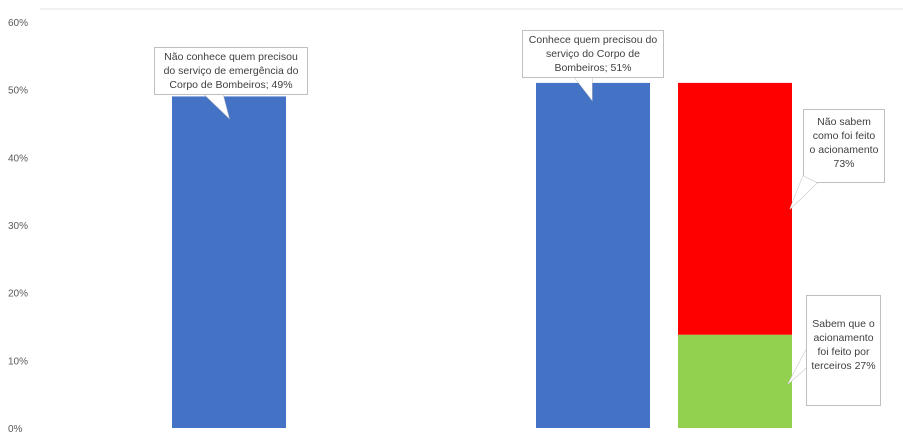 This screenshot has height=437, width=903. What do you see at coordinates (18, 294) in the screenshot?
I see `y-tick-label: 20%` at bounding box center [18, 294].